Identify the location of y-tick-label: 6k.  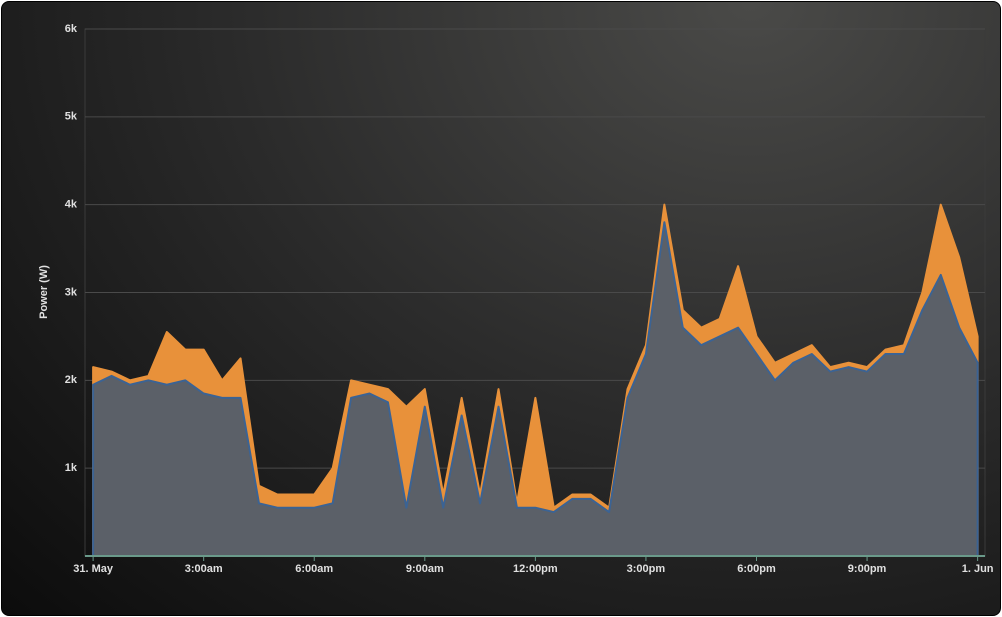
(71, 29).